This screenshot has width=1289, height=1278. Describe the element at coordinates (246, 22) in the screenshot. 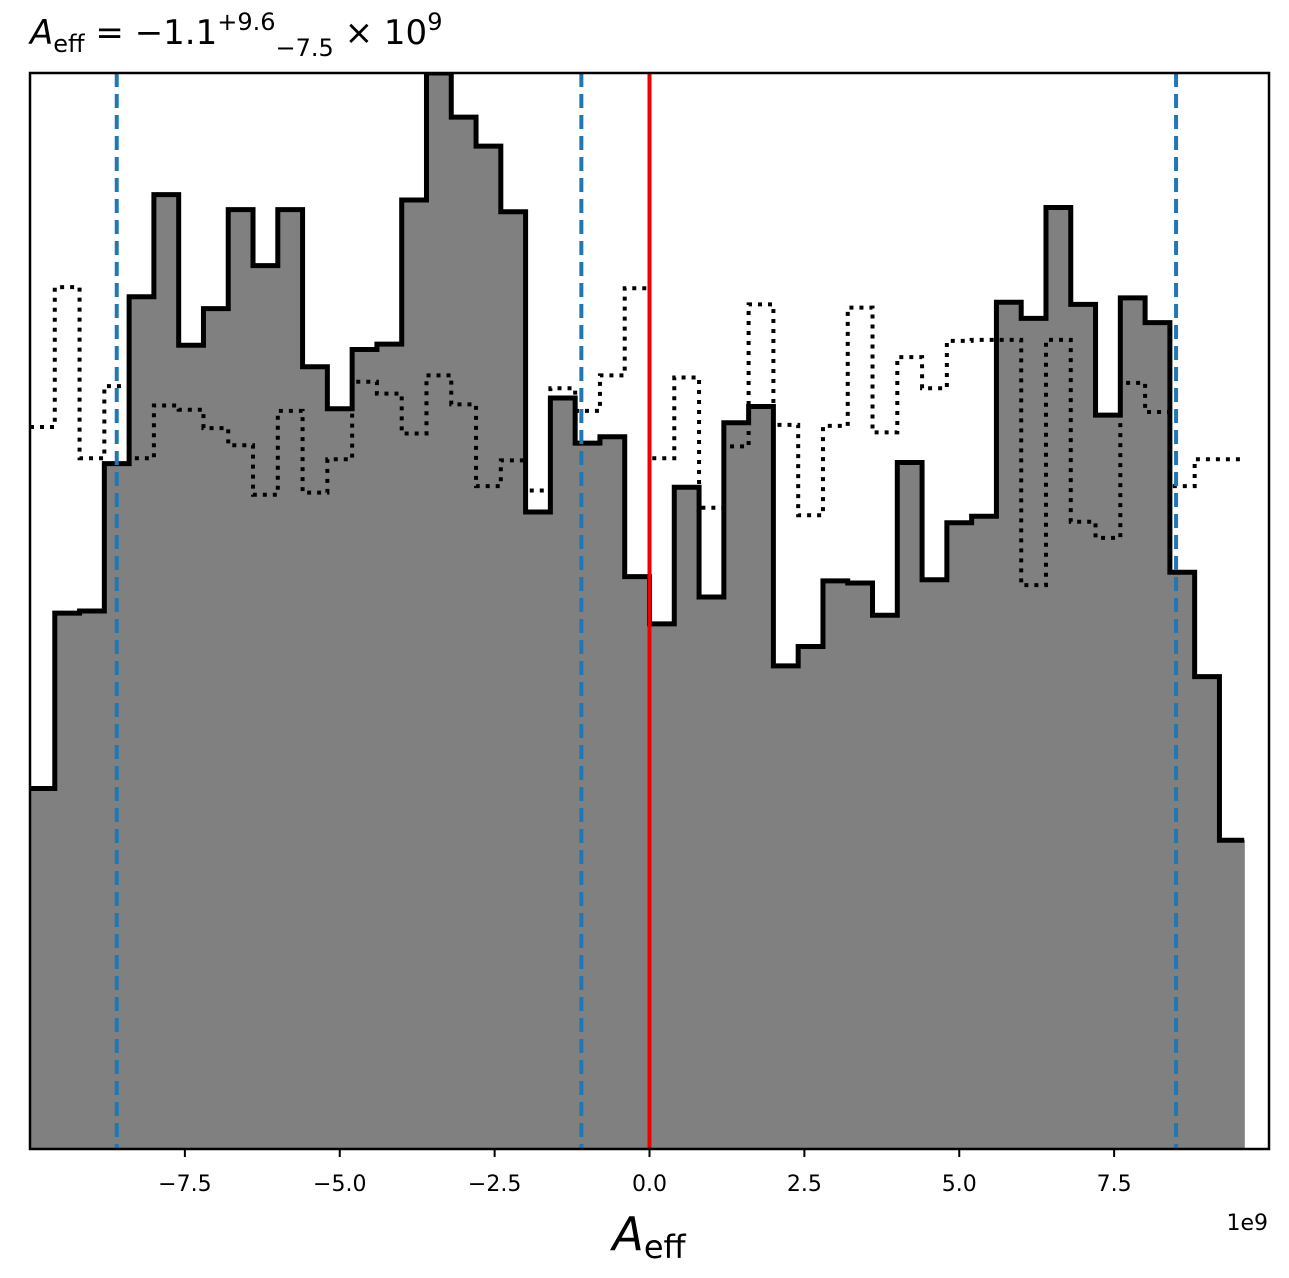

I see `title-error-plus: +9.6` at that location.